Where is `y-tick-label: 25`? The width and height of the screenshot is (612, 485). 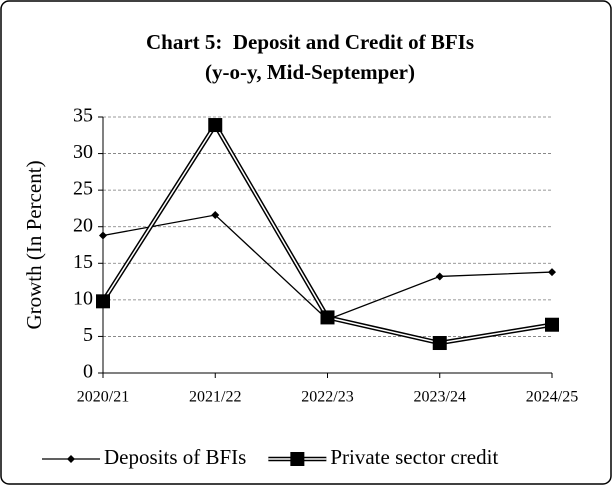 y-tick-label: 25 is located at coordinates (83, 189).